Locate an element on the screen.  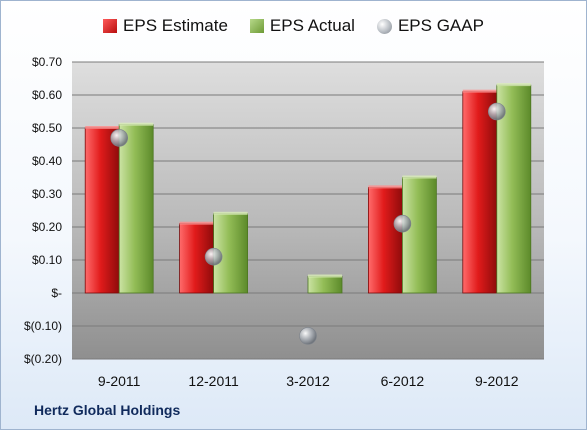
x-tick-label: 12-2011 is located at coordinates (213, 381).